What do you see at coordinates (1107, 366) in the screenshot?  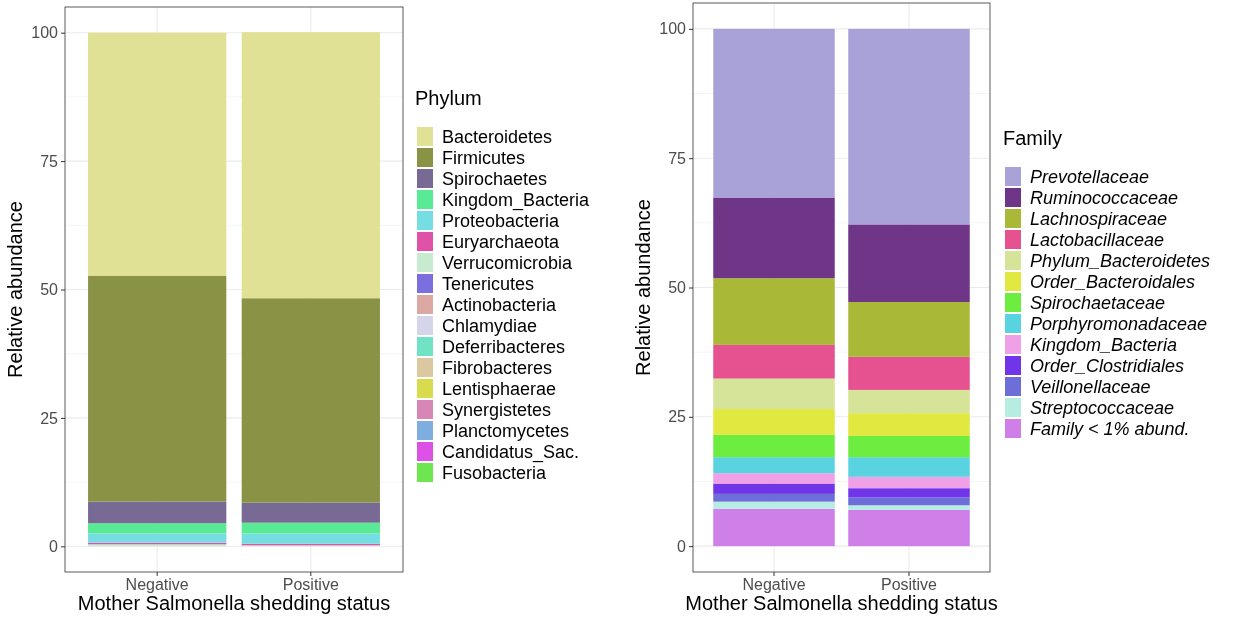 I see `legend-label: Order_Clostridiales` at bounding box center [1107, 366].